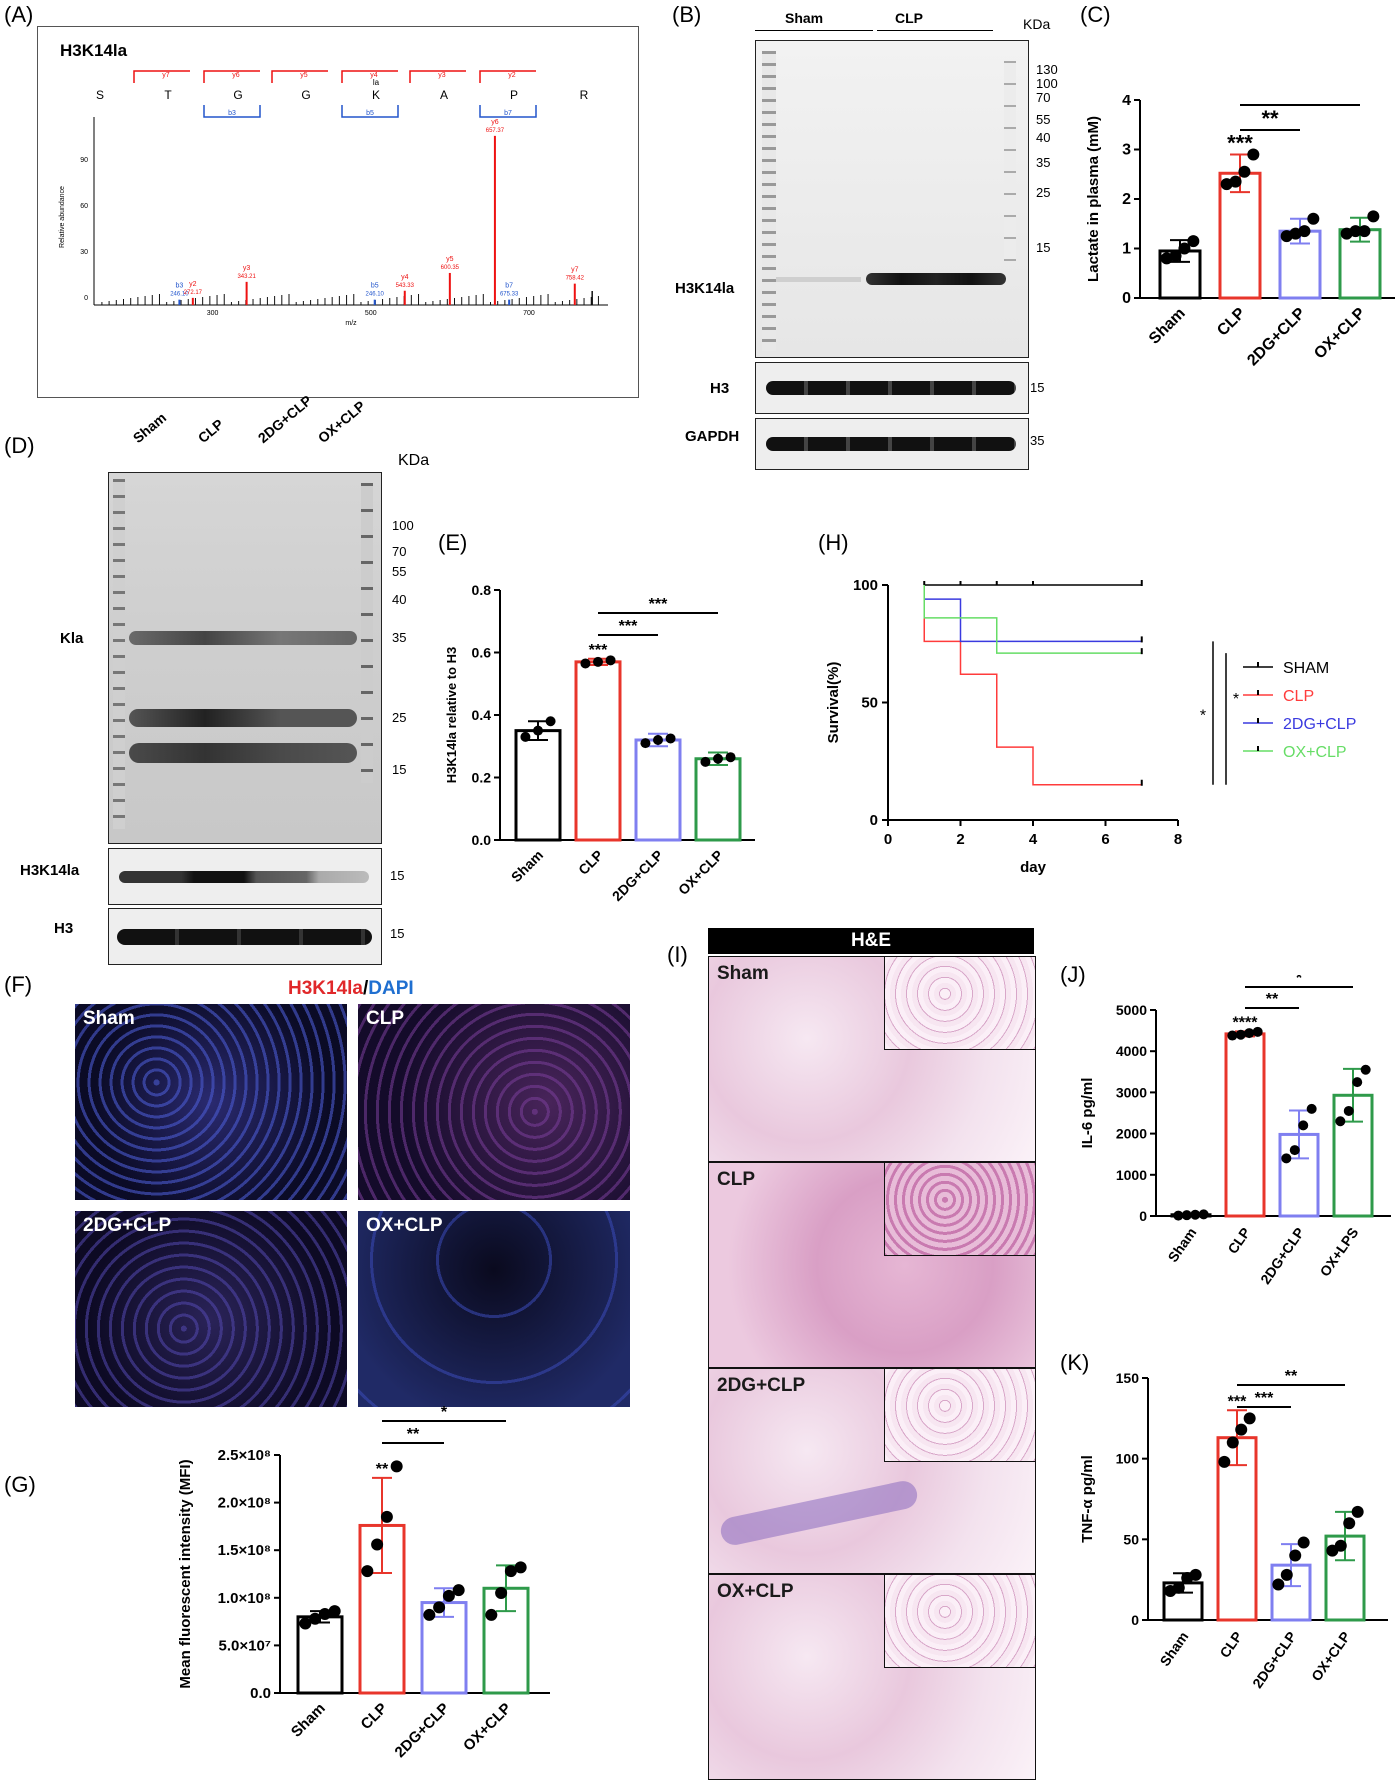  What do you see at coordinates (100, 95) in the screenshot?
I see `seq-letter: S` at bounding box center [100, 95].